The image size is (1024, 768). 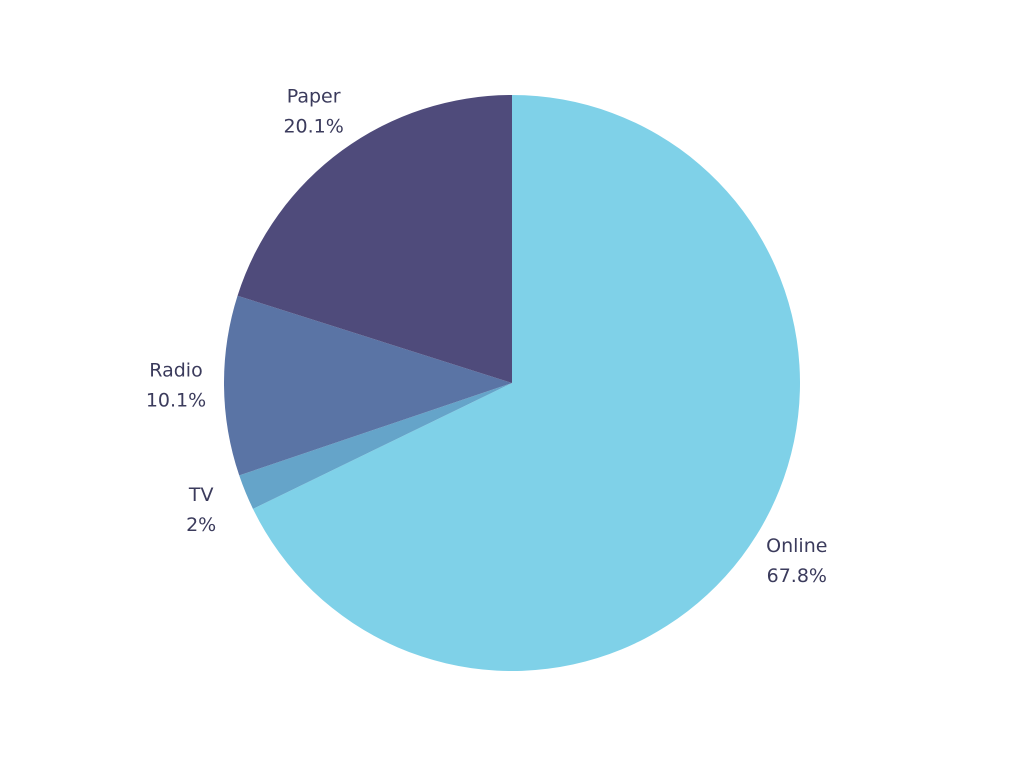 What do you see at coordinates (313, 126) in the screenshot?
I see `slice-value-label: 20.1%` at bounding box center [313, 126].